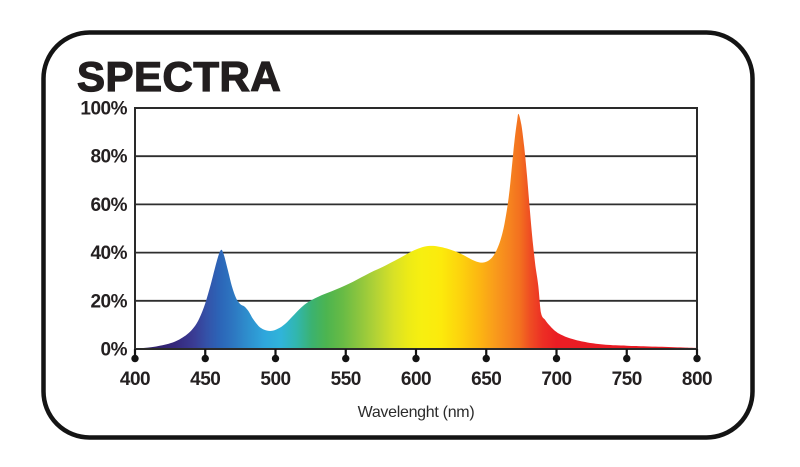  What do you see at coordinates (108, 205) in the screenshot?
I see `y-axis-label-60: 60%` at bounding box center [108, 205].